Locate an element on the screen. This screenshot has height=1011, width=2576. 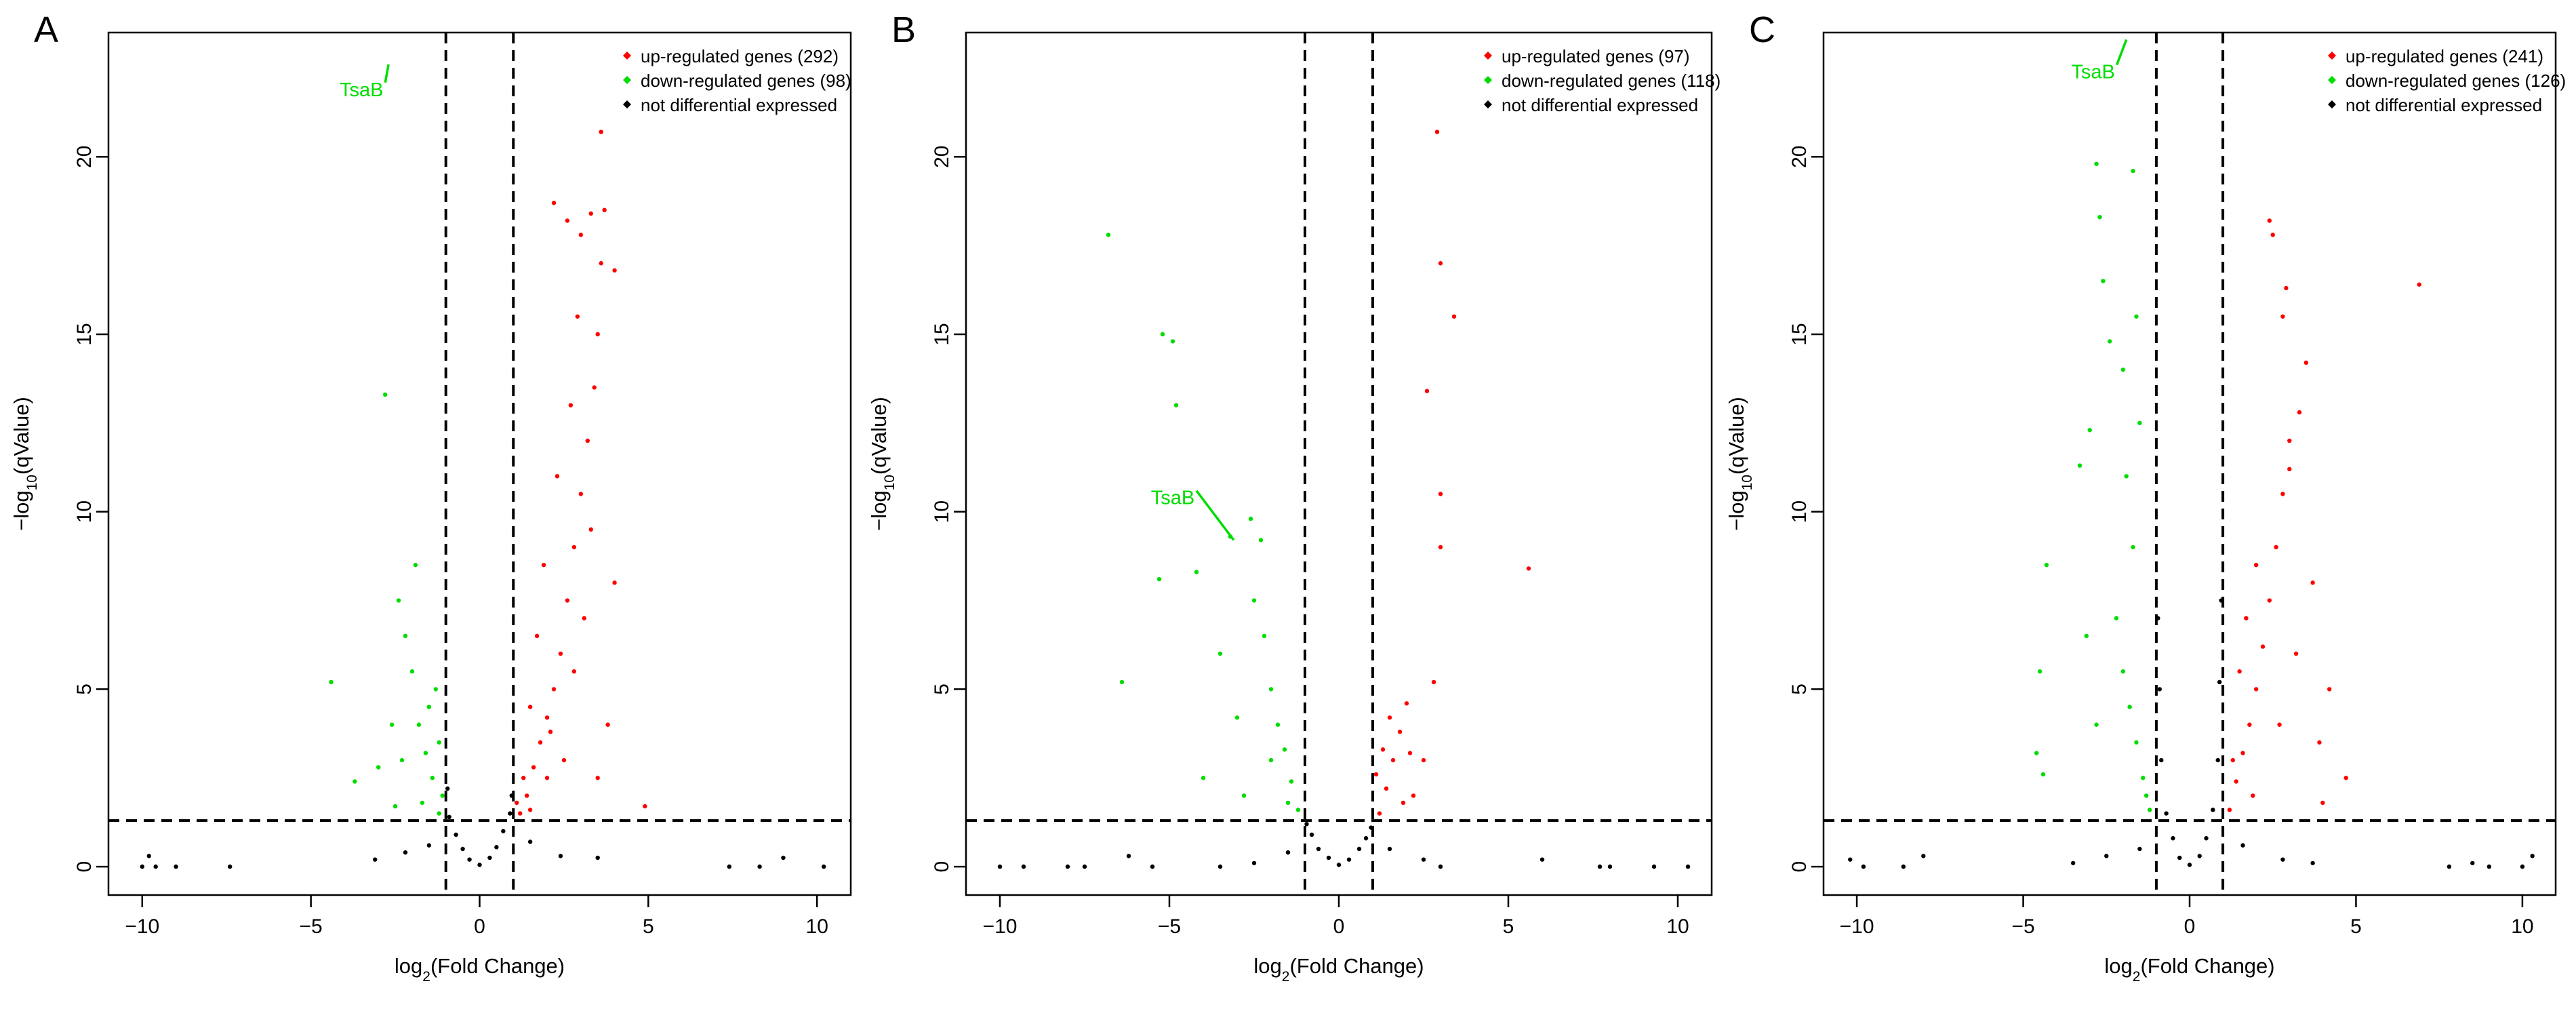
panel-label: C is located at coordinates (1762, 29).